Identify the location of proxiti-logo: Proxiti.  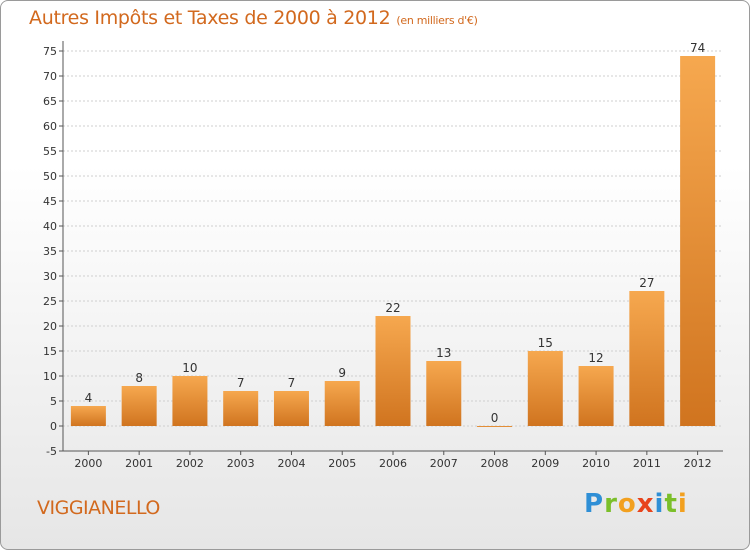
(636, 504).